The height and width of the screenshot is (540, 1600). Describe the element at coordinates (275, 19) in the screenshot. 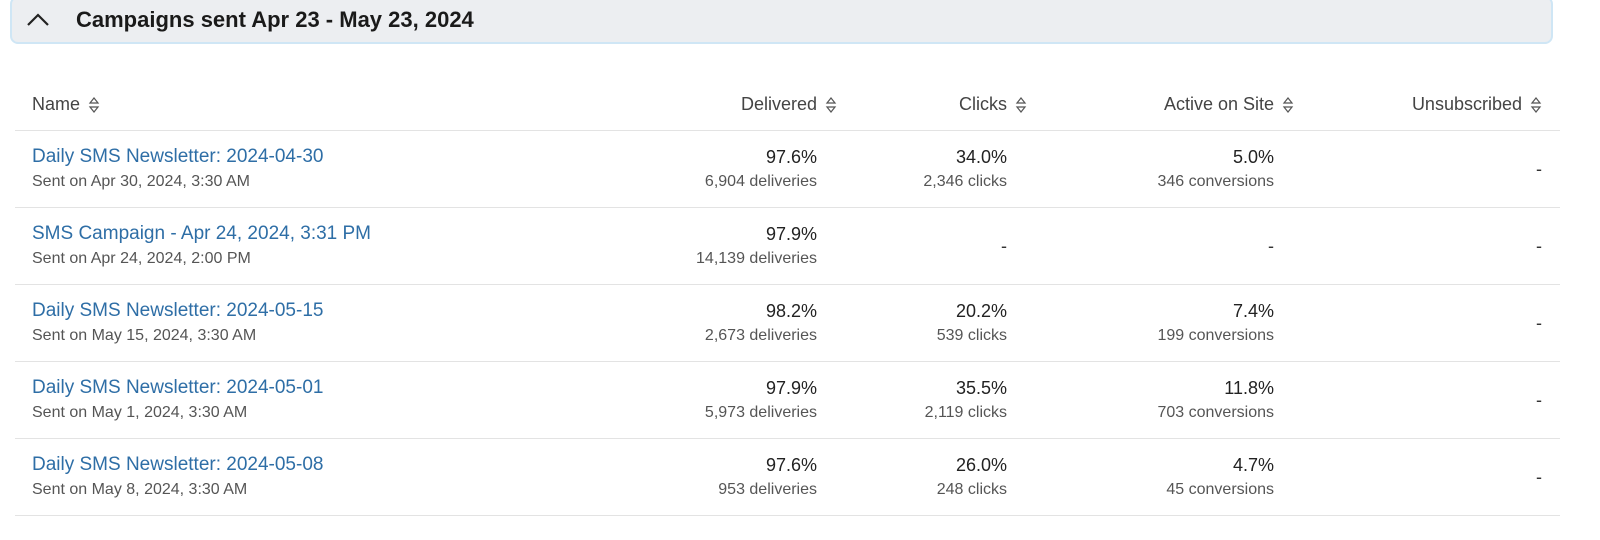

I see `section-title: Campaigns sent Apr 23 - May 23, 2024` at that location.